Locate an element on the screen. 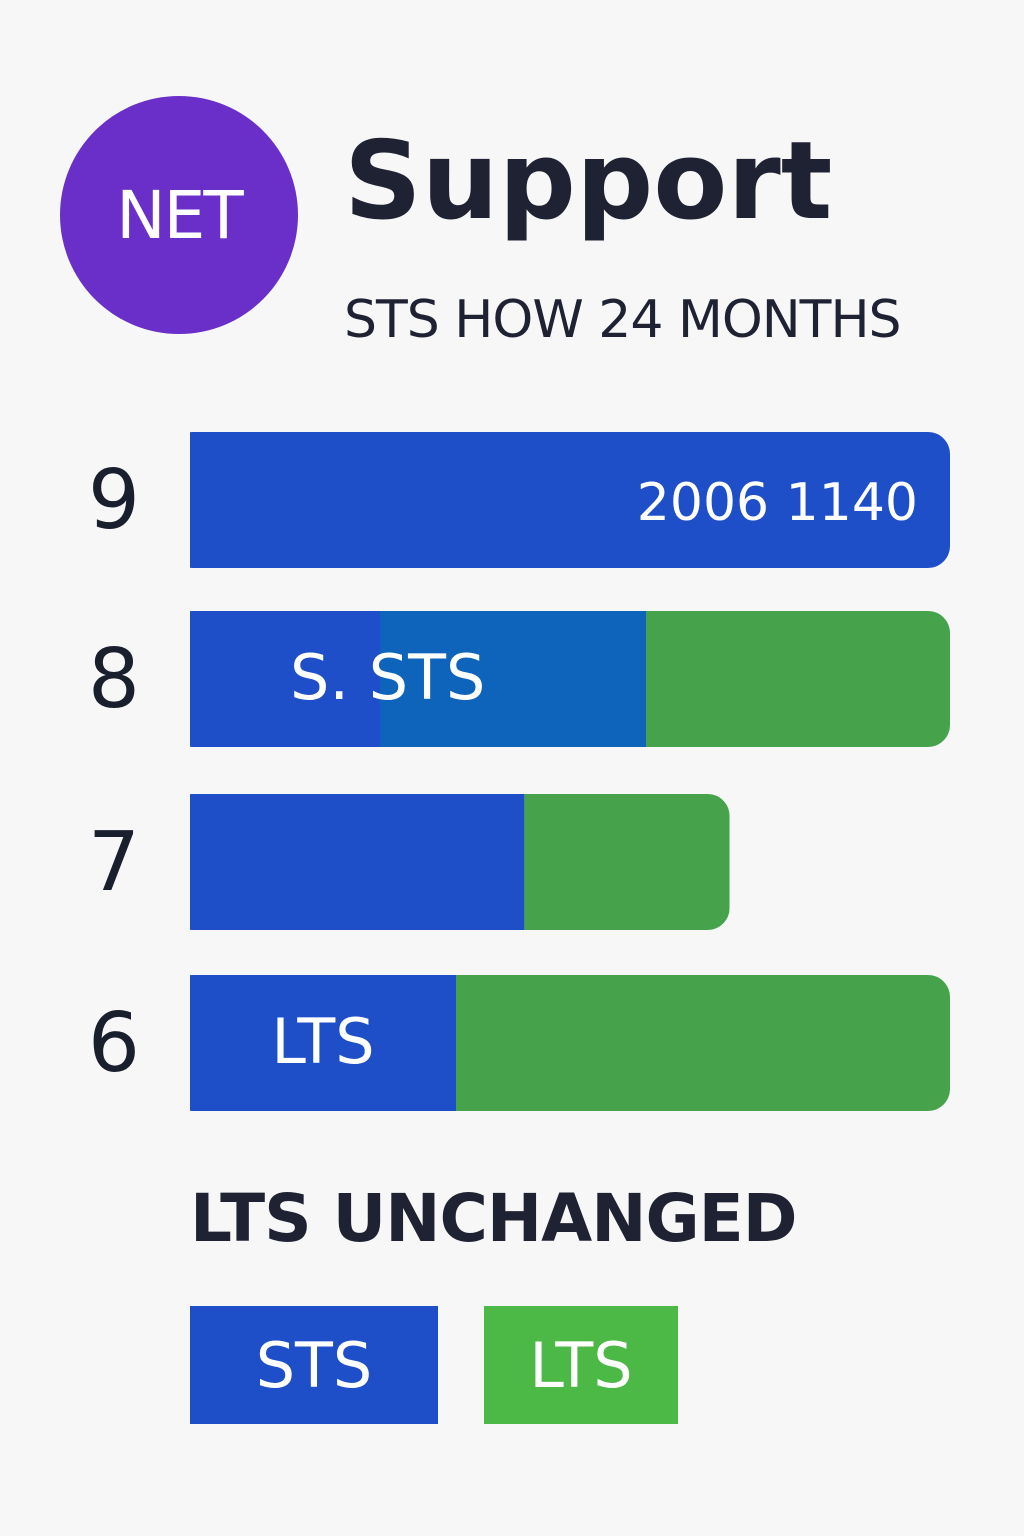 The width and height of the screenshot is (1024, 1536). bar-label-6: LTS is located at coordinates (322, 1041).